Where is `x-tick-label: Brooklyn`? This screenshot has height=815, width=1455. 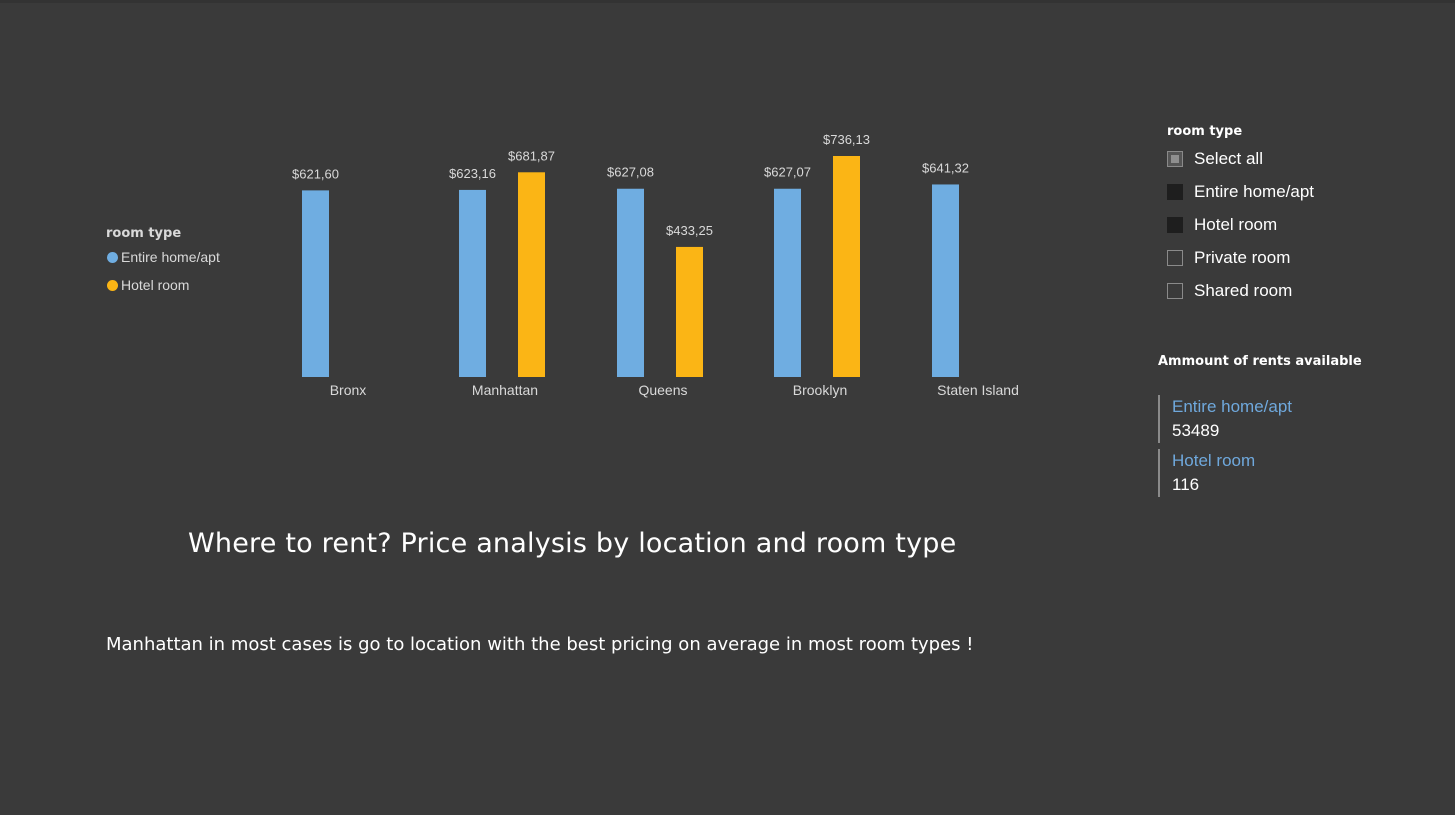
x-tick-label: Brooklyn is located at coordinates (820, 390).